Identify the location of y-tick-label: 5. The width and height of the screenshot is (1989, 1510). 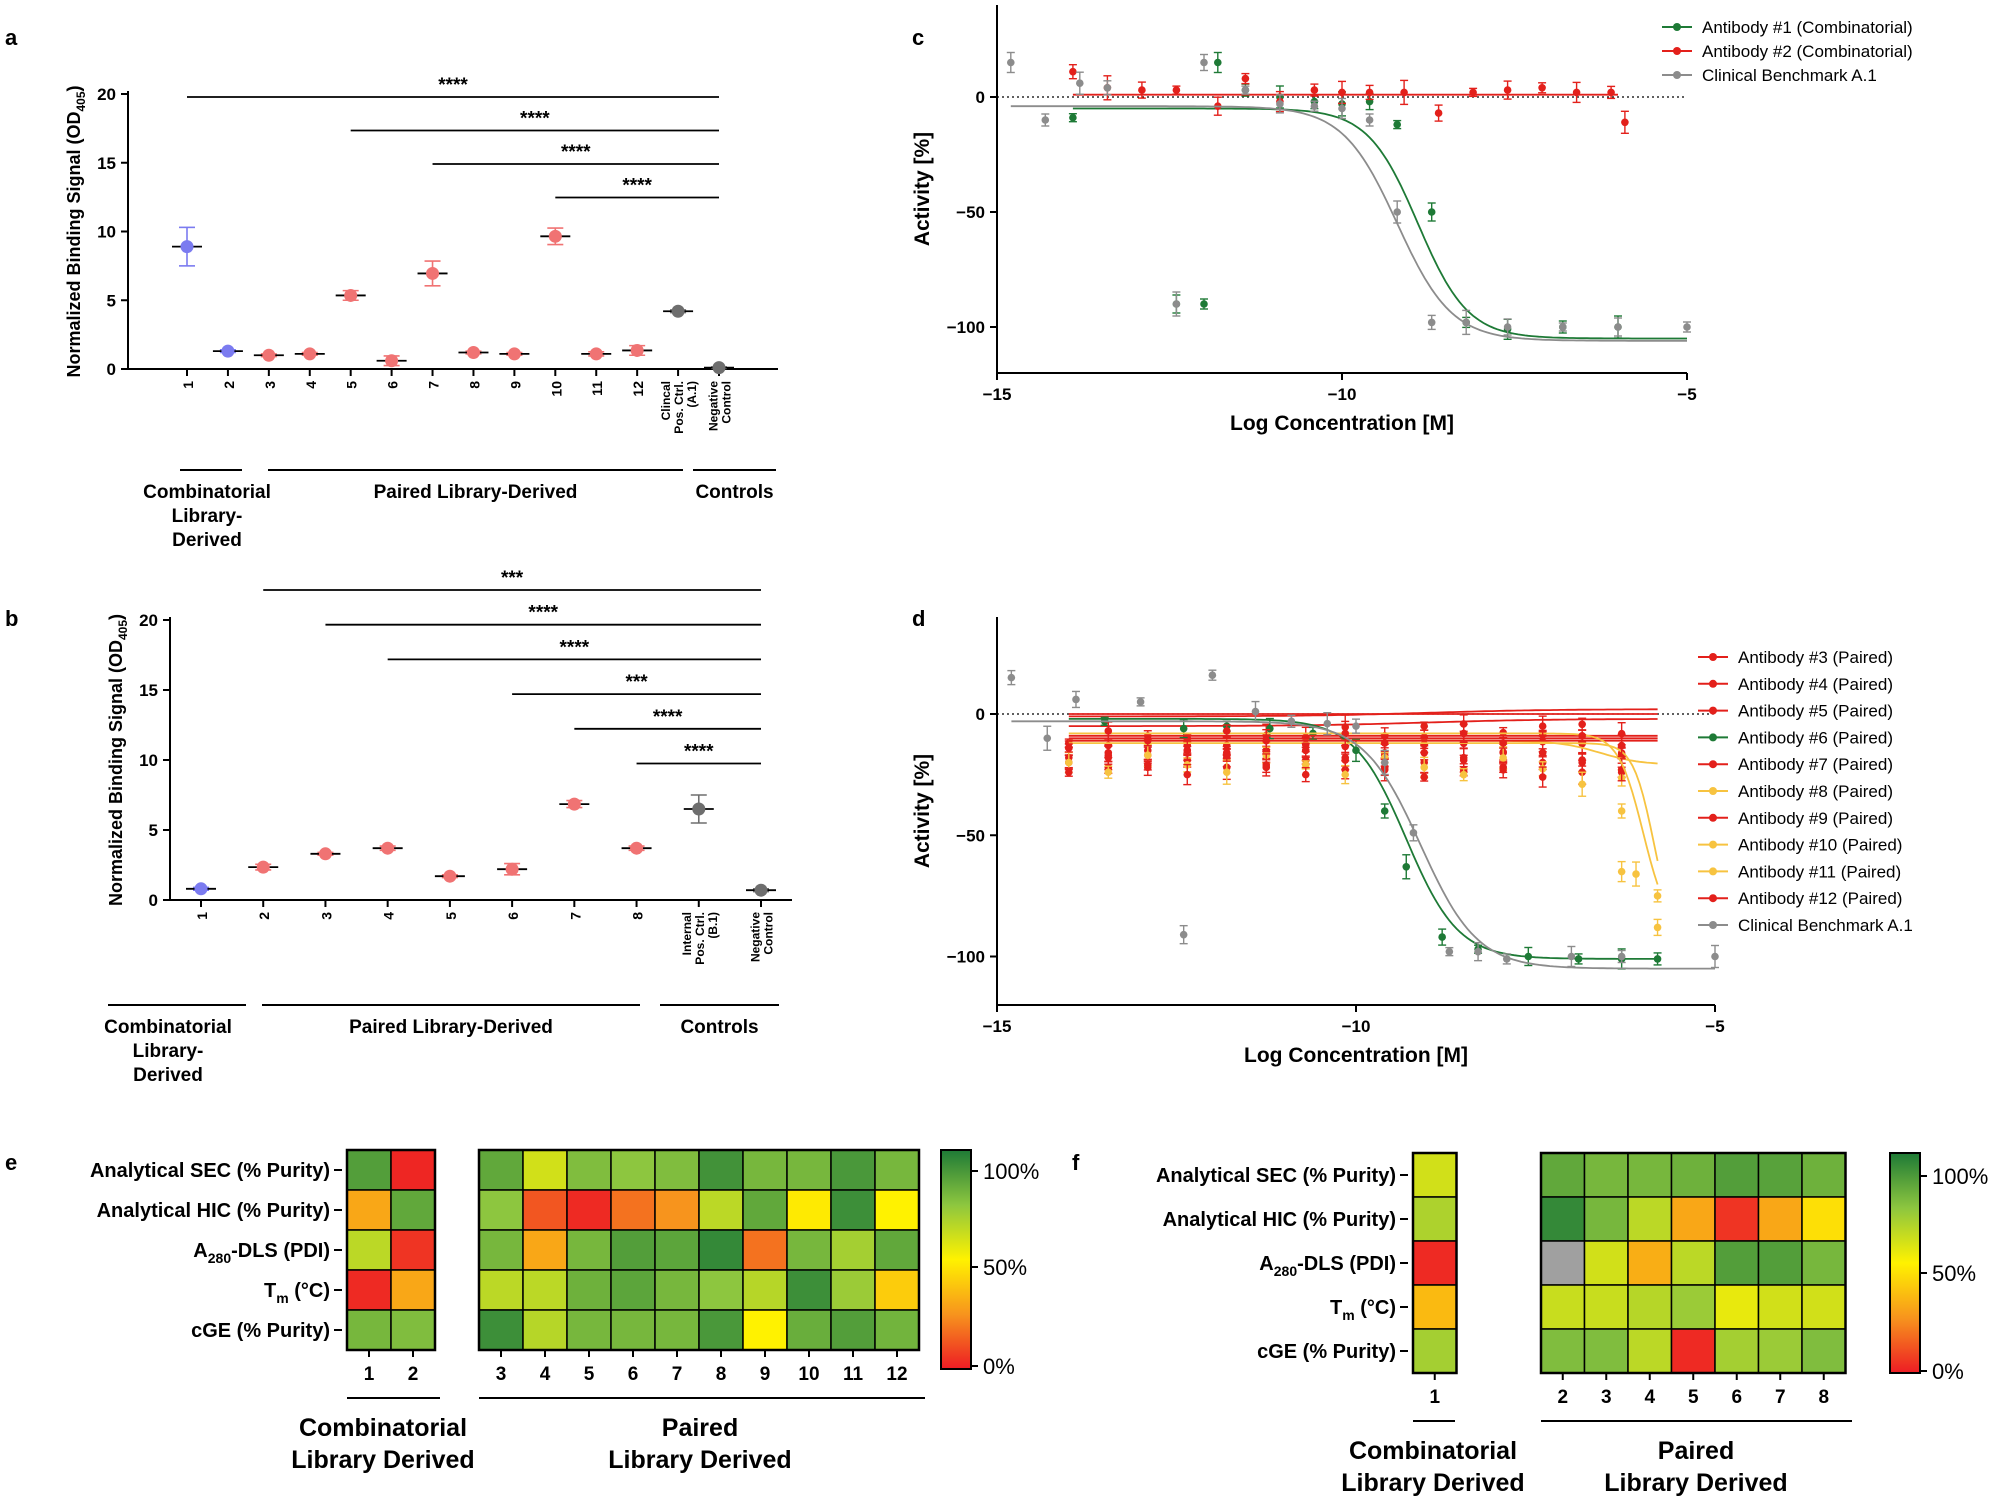
(153, 830).